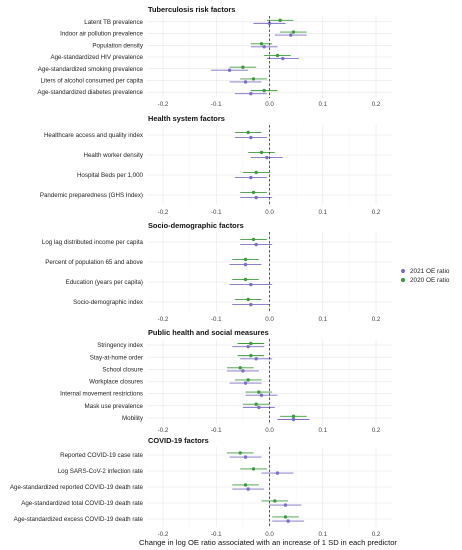  Describe the element at coordinates (101, 34) in the screenshot. I see `row-label: Indoor air pollution prevalence` at that location.